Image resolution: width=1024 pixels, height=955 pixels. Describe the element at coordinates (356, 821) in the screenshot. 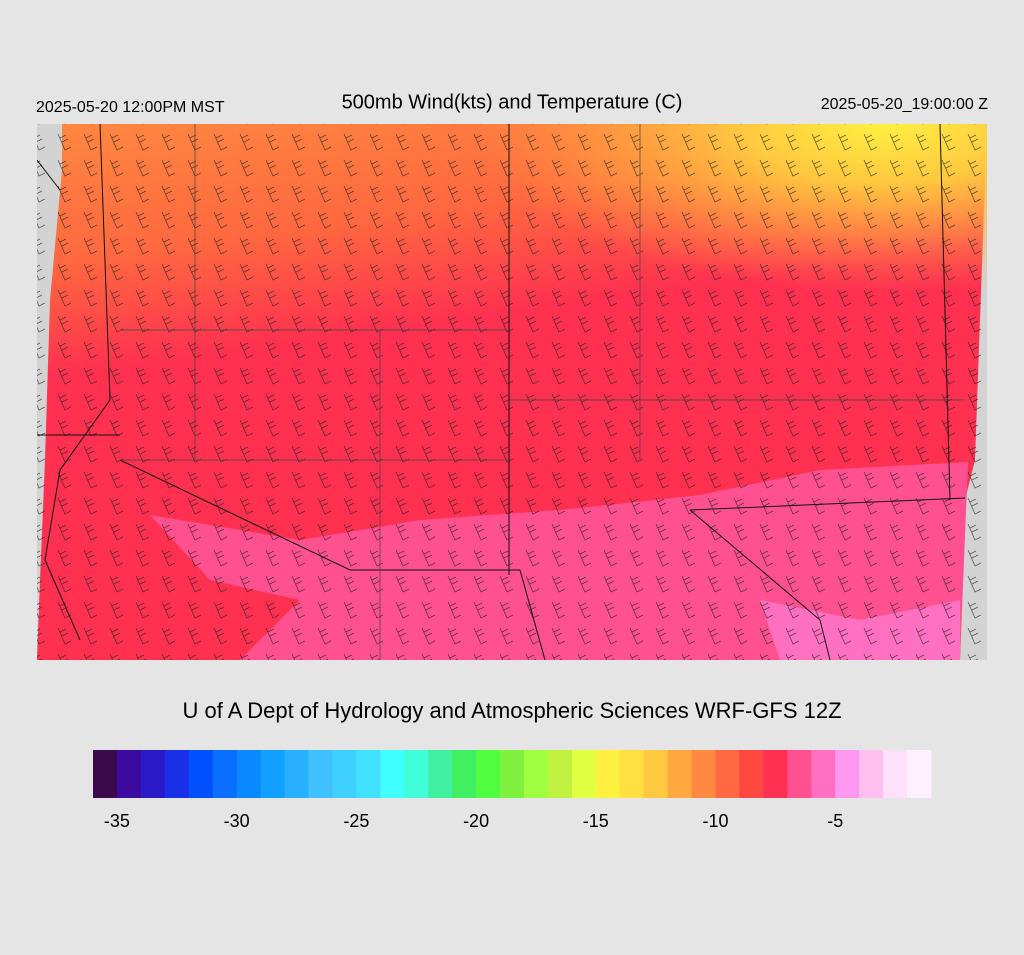

I see `colorbar-tick-label: -25` at that location.